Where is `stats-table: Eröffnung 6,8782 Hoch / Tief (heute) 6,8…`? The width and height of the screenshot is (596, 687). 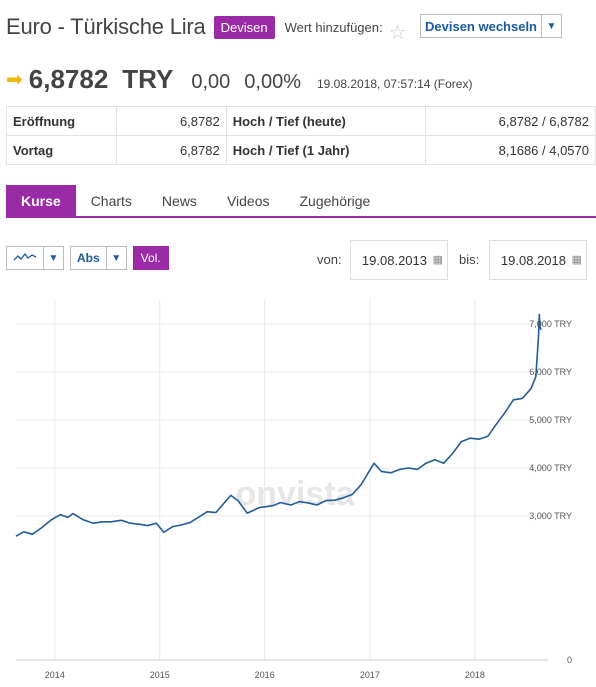 stats-table: Eröffnung 6,8782 Hoch / Tief (heute) 6,8… is located at coordinates (301, 135).